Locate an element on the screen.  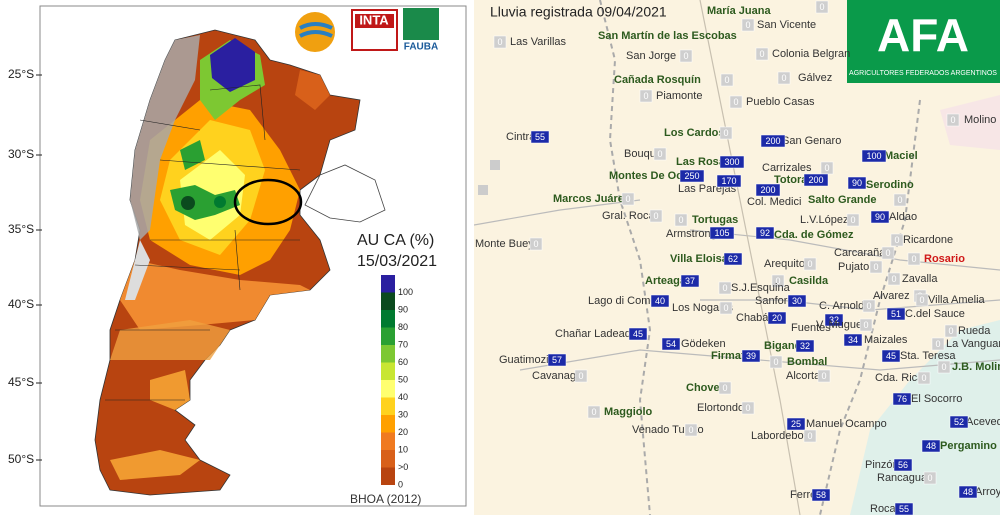
rain-value: 76 is located at coordinates (902, 399).